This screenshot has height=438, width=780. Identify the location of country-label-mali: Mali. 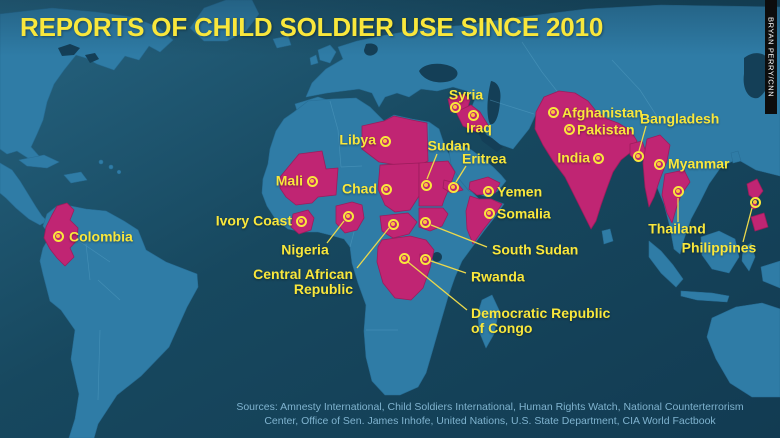
(289, 180).